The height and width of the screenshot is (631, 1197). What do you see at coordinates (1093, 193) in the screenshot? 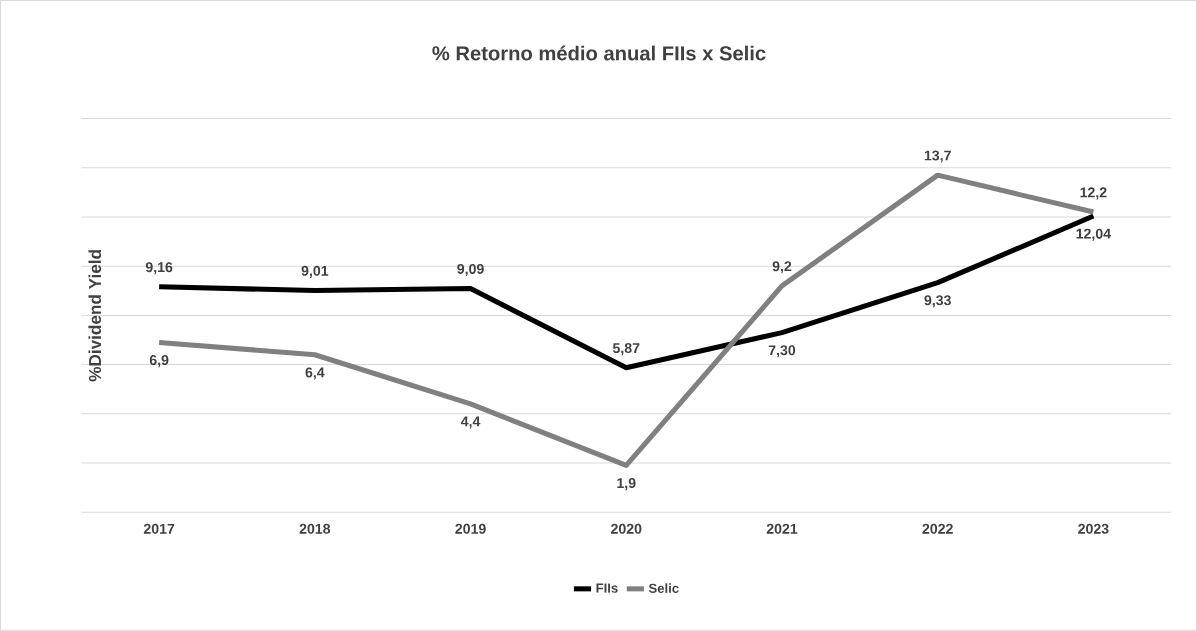
I see `data-label: 12,2` at bounding box center [1093, 193].